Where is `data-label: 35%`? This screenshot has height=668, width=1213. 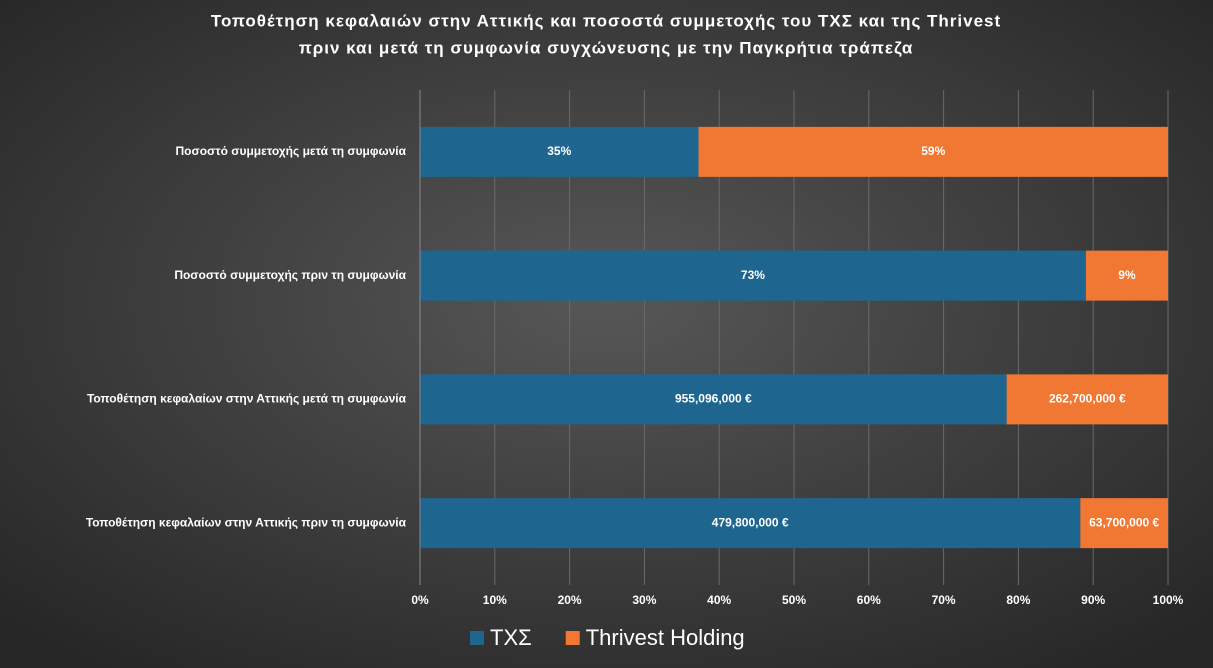
data-label: 35% is located at coordinates (559, 151).